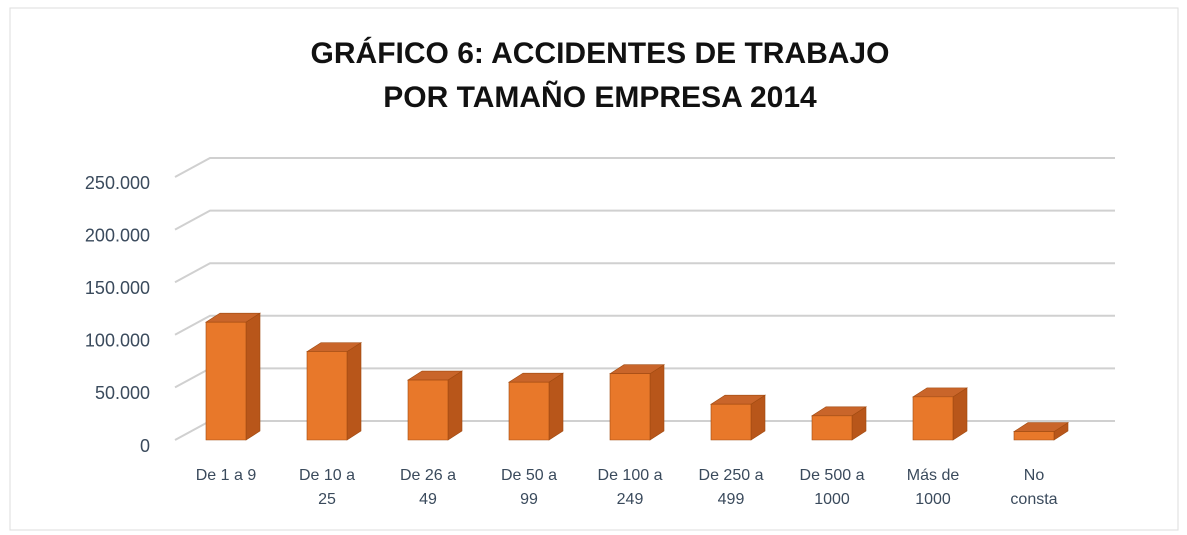 This screenshot has width=1187, height=535. Describe the element at coordinates (117, 235) in the screenshot. I see `y-tick-label: 200.000` at that location.